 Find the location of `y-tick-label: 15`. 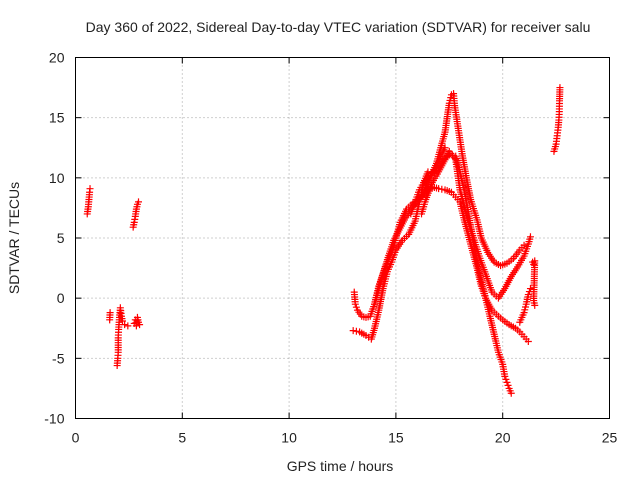

y-tick-label: 15 is located at coordinates (57, 118).